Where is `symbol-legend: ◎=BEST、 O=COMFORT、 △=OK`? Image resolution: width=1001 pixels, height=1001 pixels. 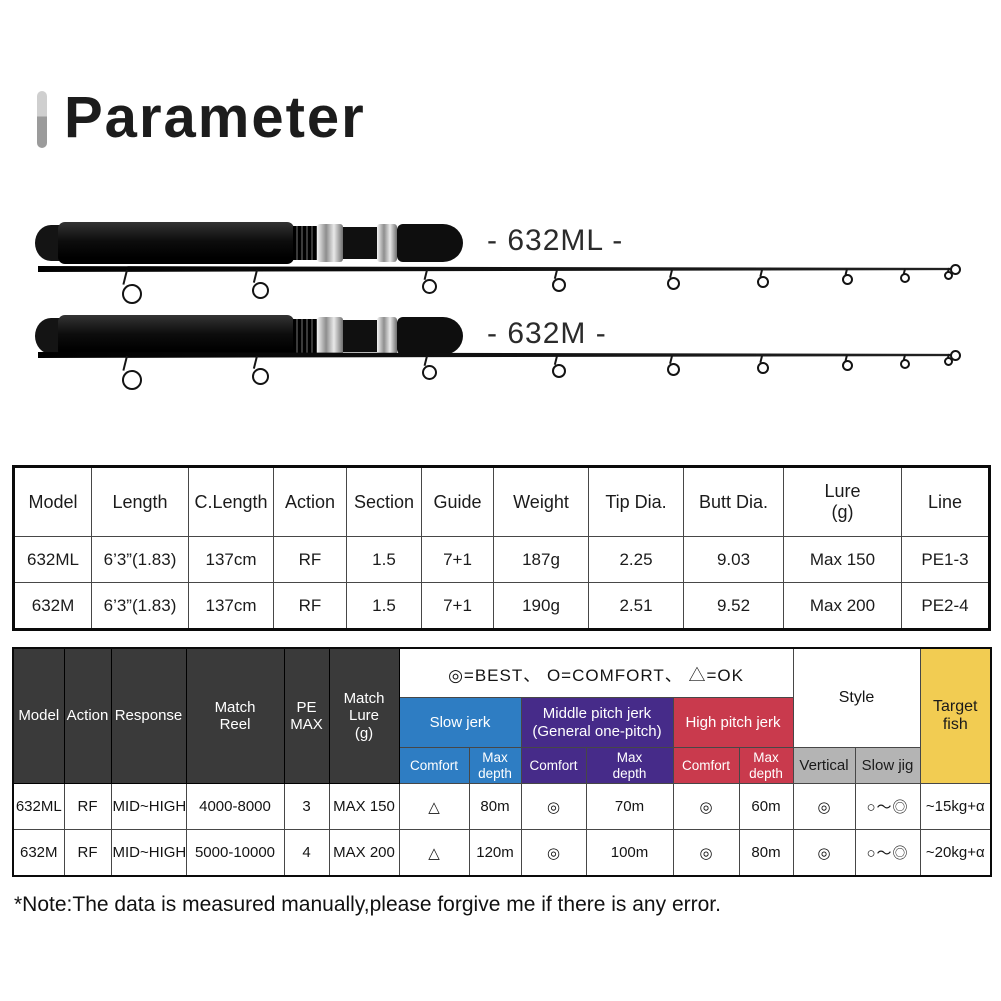
symbol-legend: ◎=BEST、 O=COMFORT、 △=OK is located at coordinates (596, 672).